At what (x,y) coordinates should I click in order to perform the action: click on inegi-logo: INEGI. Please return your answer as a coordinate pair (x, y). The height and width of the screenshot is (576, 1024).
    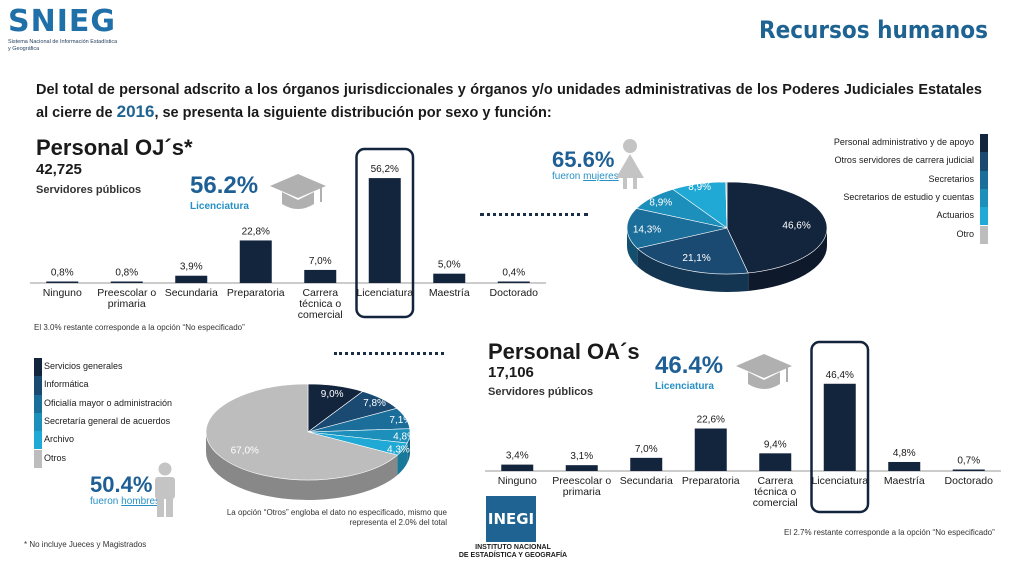
    Looking at the image, I should click on (511, 519).